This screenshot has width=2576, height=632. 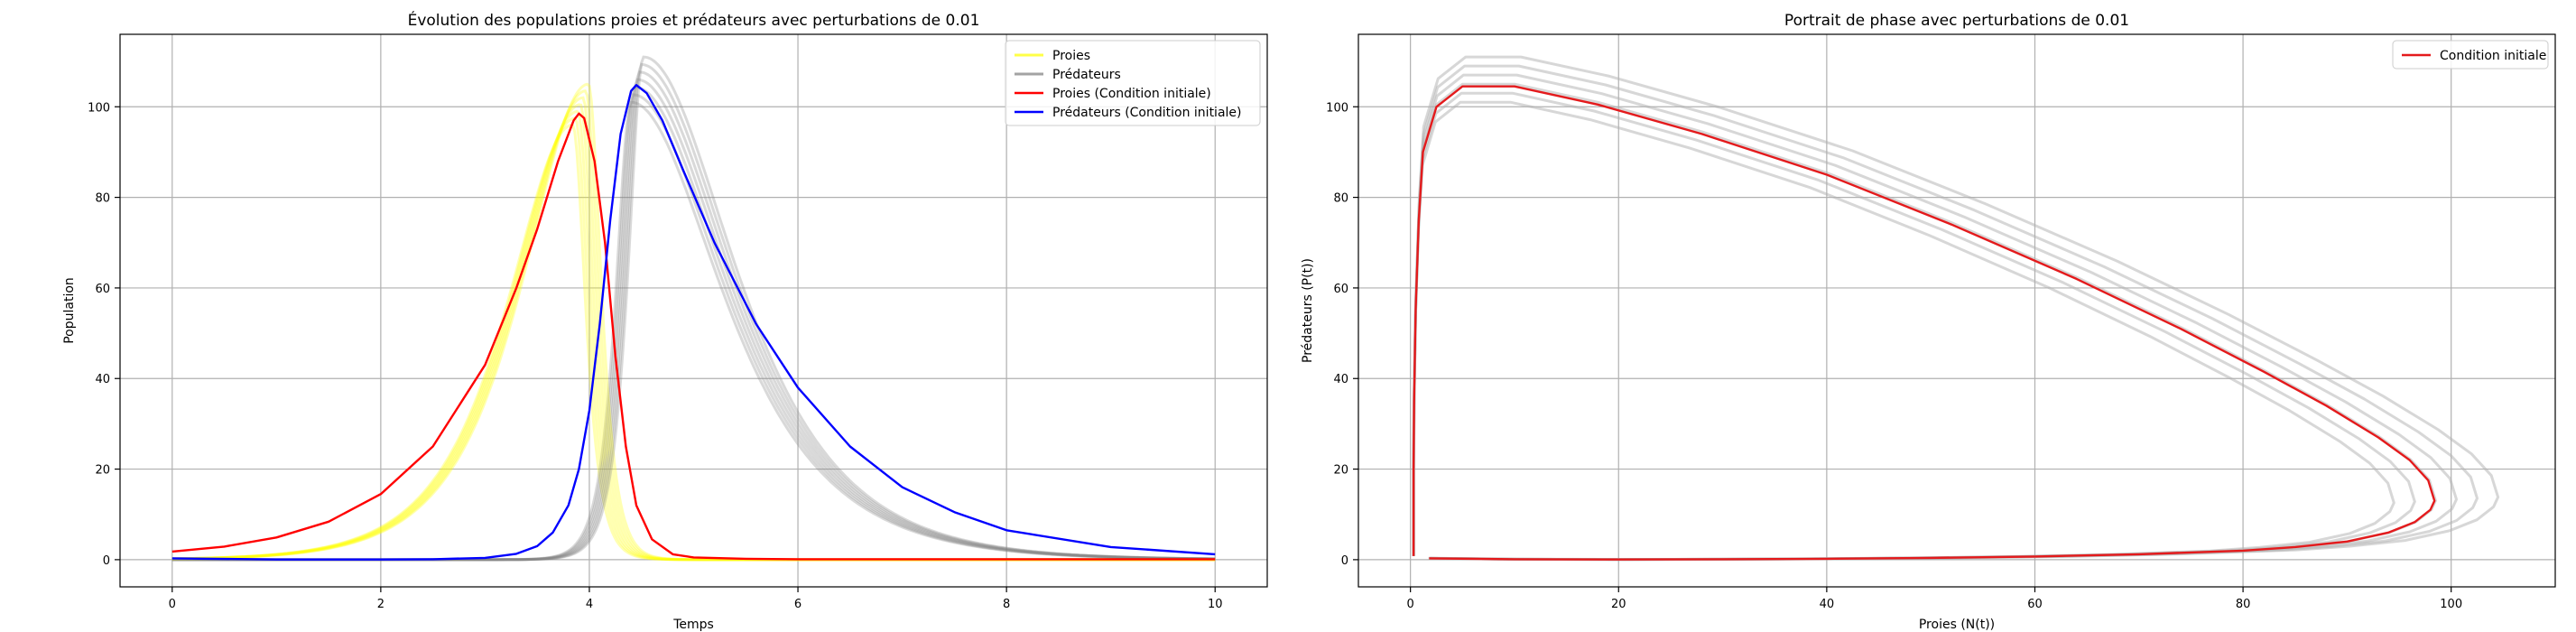 What do you see at coordinates (1957, 625) in the screenshot?
I see `x-axis-label: Proies (N(t))` at bounding box center [1957, 625].